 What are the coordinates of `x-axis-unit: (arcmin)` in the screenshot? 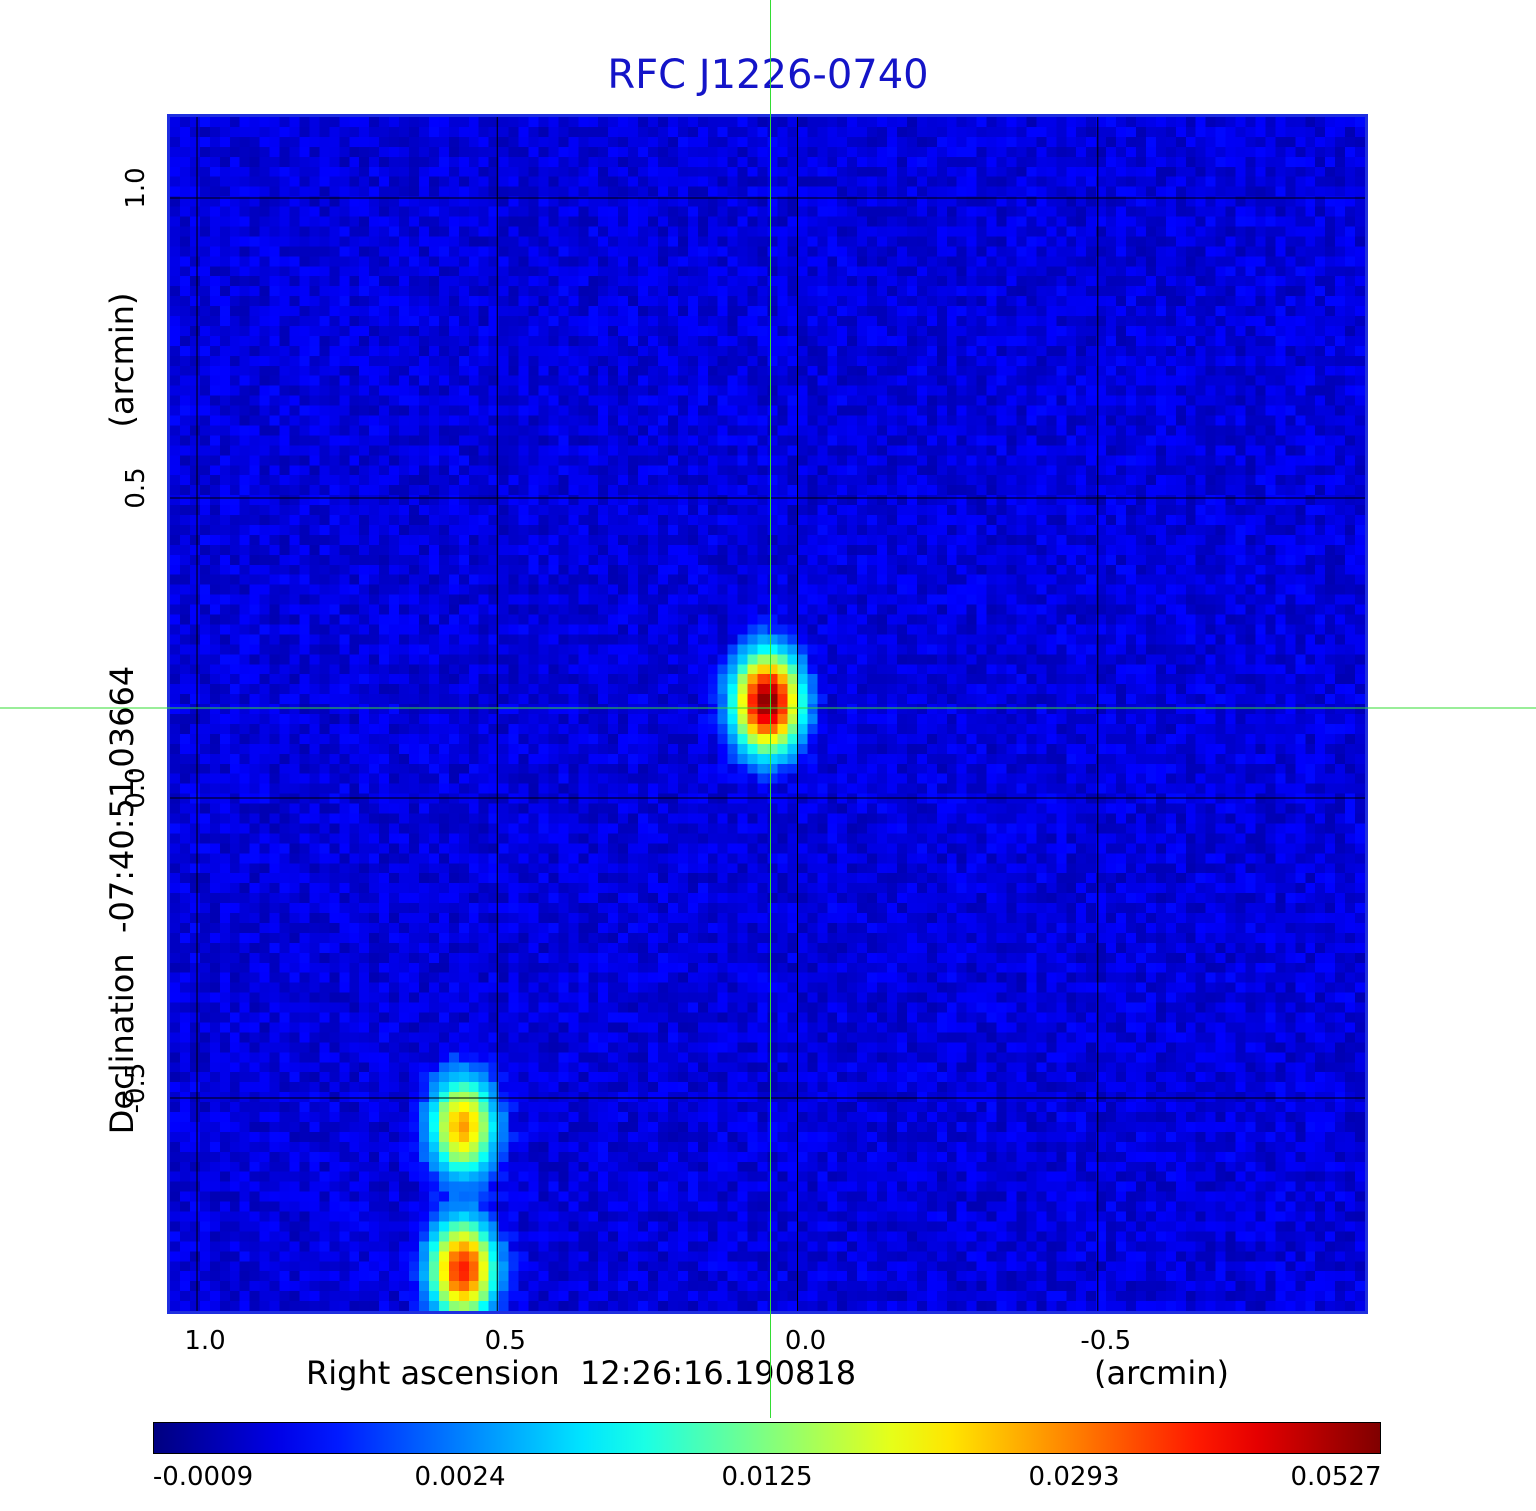 It's located at (1161, 1373).